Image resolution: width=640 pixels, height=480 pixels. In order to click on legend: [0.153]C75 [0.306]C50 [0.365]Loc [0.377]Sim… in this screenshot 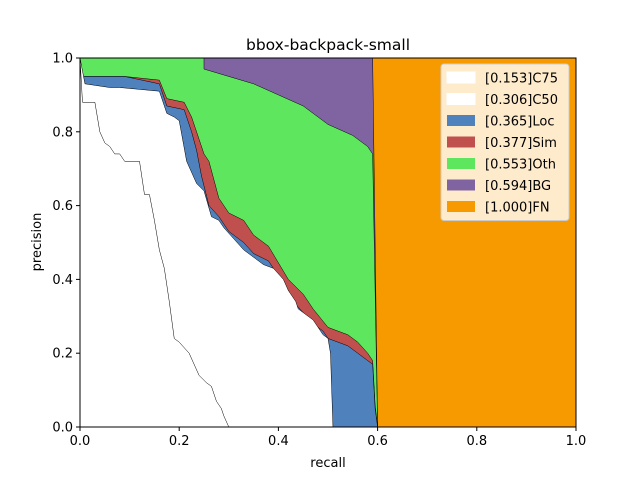, I will do `click(505, 142)`.